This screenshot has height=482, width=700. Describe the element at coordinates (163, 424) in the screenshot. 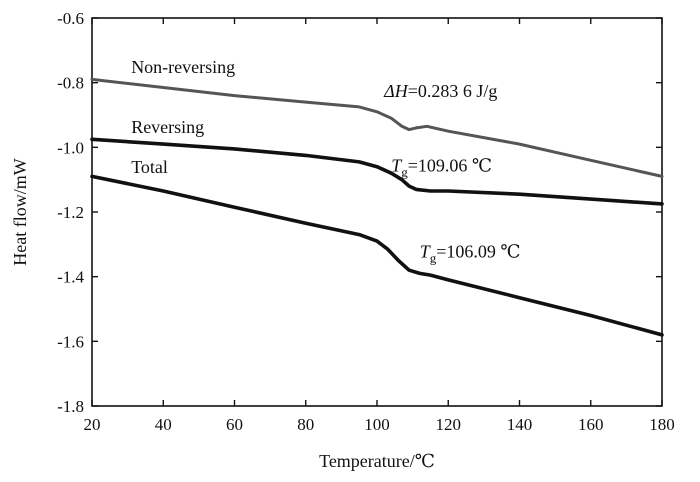

I see `x-tick-label: 40` at that location.